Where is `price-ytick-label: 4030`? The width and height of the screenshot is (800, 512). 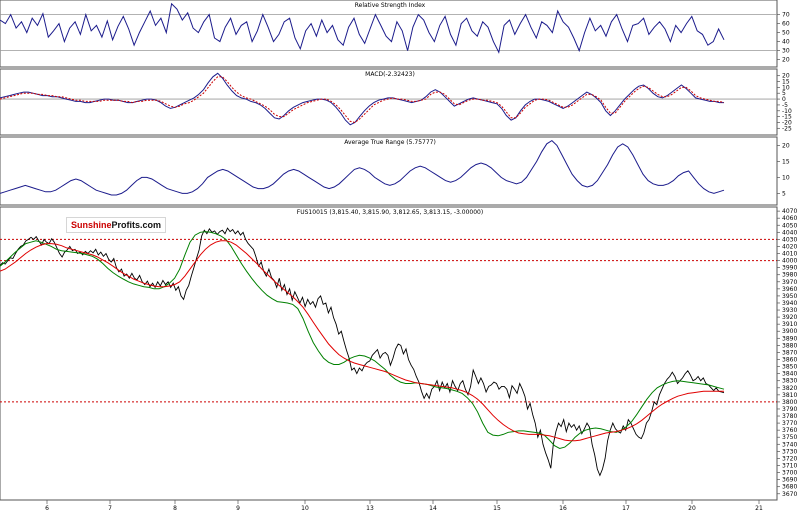 price-ytick-label: 4030 is located at coordinates (789, 239).